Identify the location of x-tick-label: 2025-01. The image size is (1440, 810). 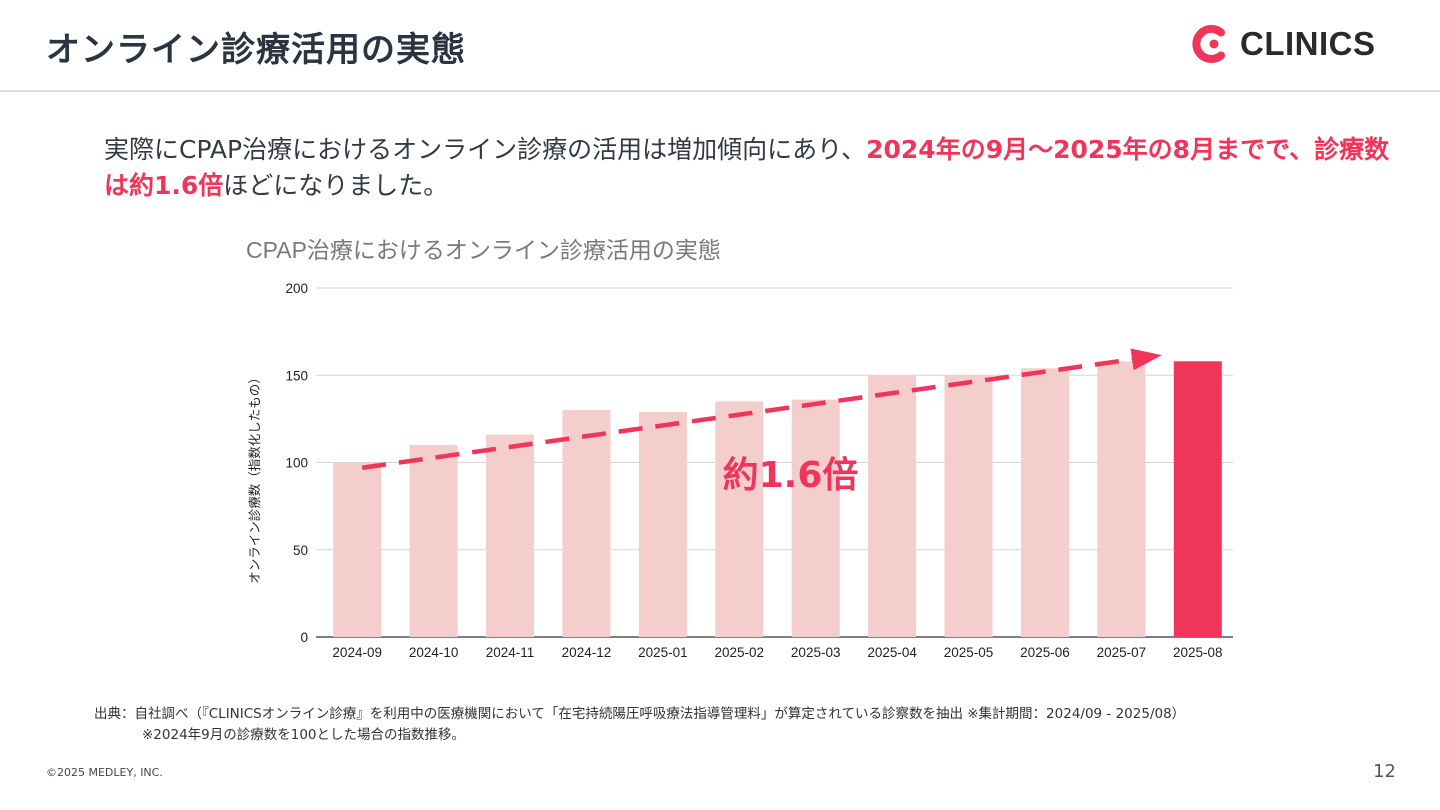
(663, 652).